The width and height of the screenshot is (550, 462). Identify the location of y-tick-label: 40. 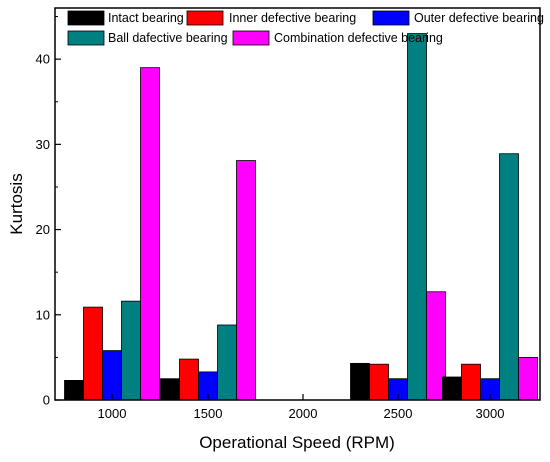
(43, 59).